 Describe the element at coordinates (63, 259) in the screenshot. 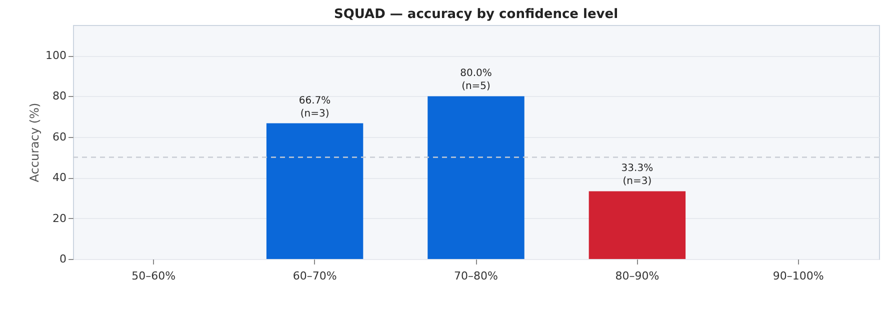

I see `y-tick-label: 0` at that location.